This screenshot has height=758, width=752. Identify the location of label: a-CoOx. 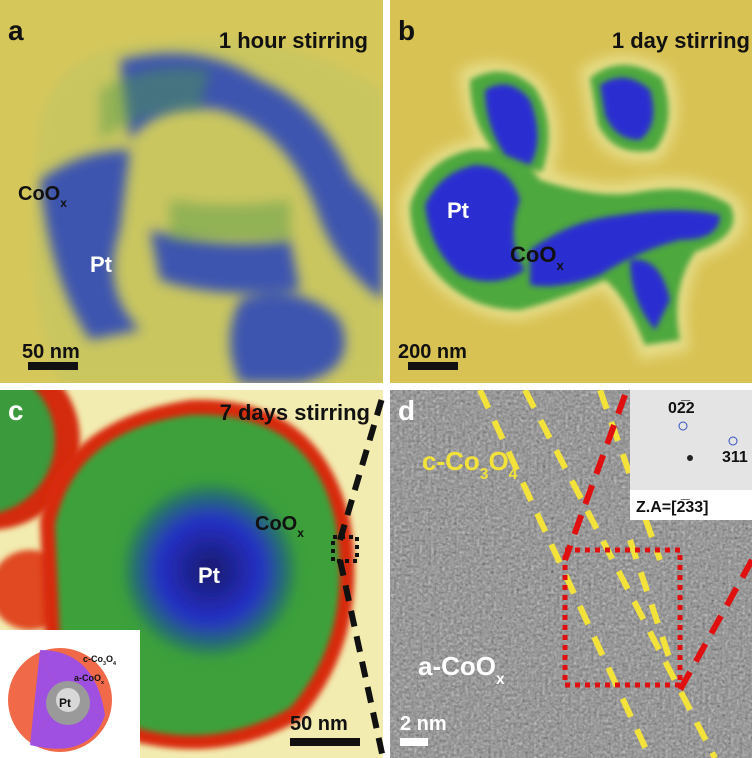
(461, 669).